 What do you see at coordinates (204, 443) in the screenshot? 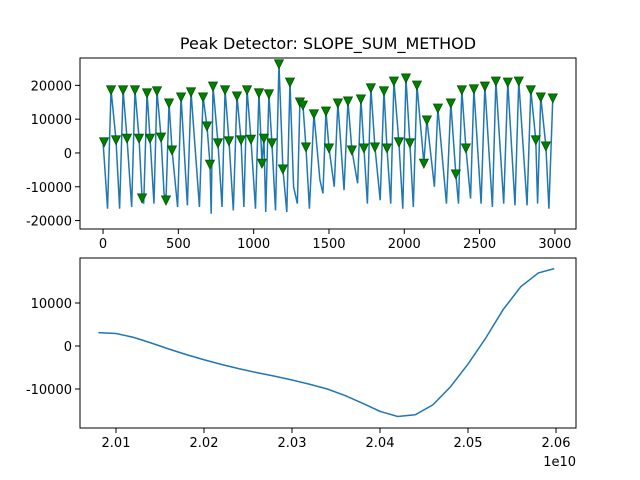
I see `x-tick-label: 2.02` at bounding box center [204, 443].